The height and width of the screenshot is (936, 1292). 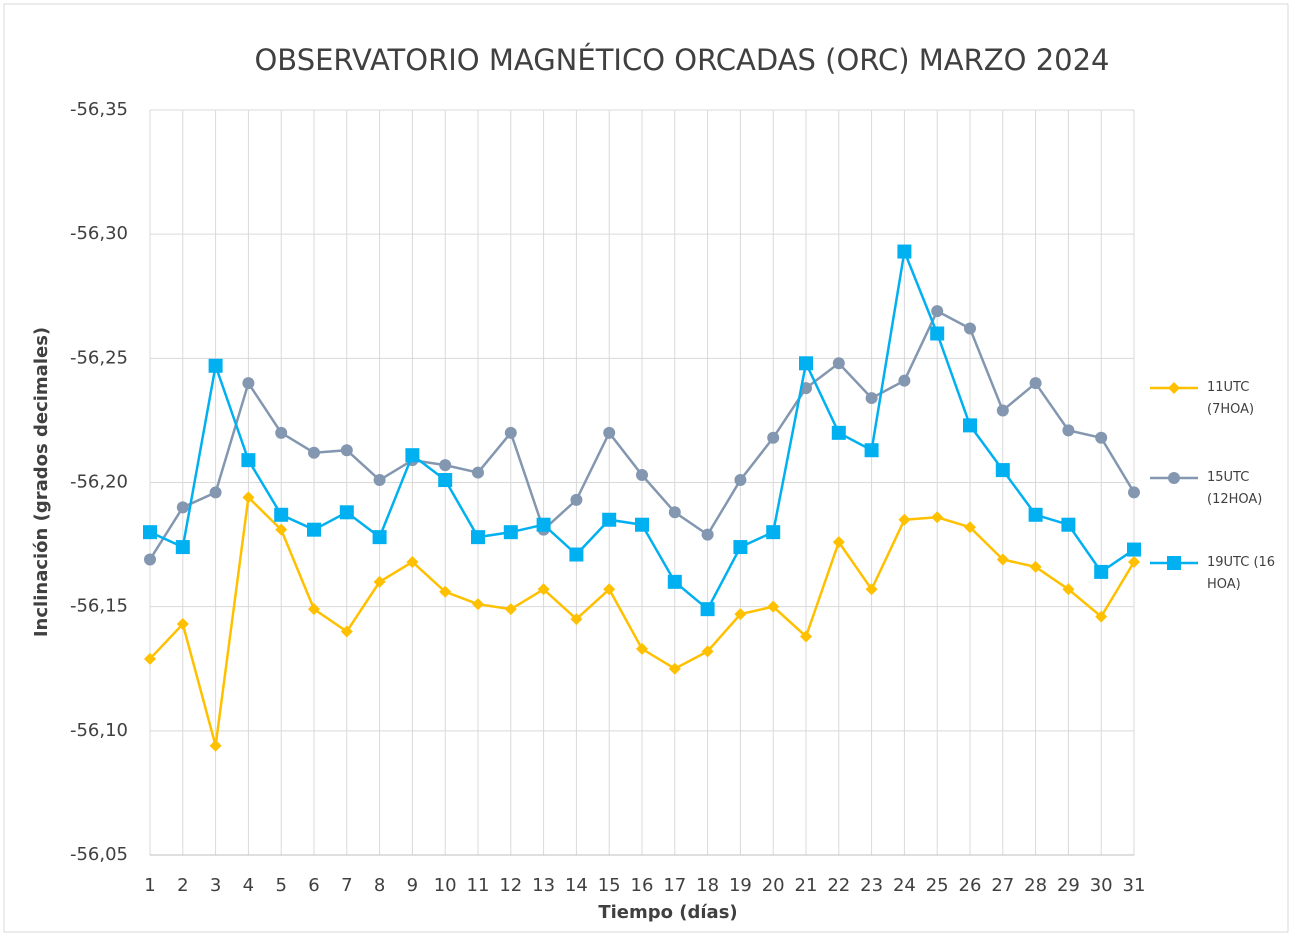 I want to click on x-tick-label: 27, so click(x=1002, y=885).